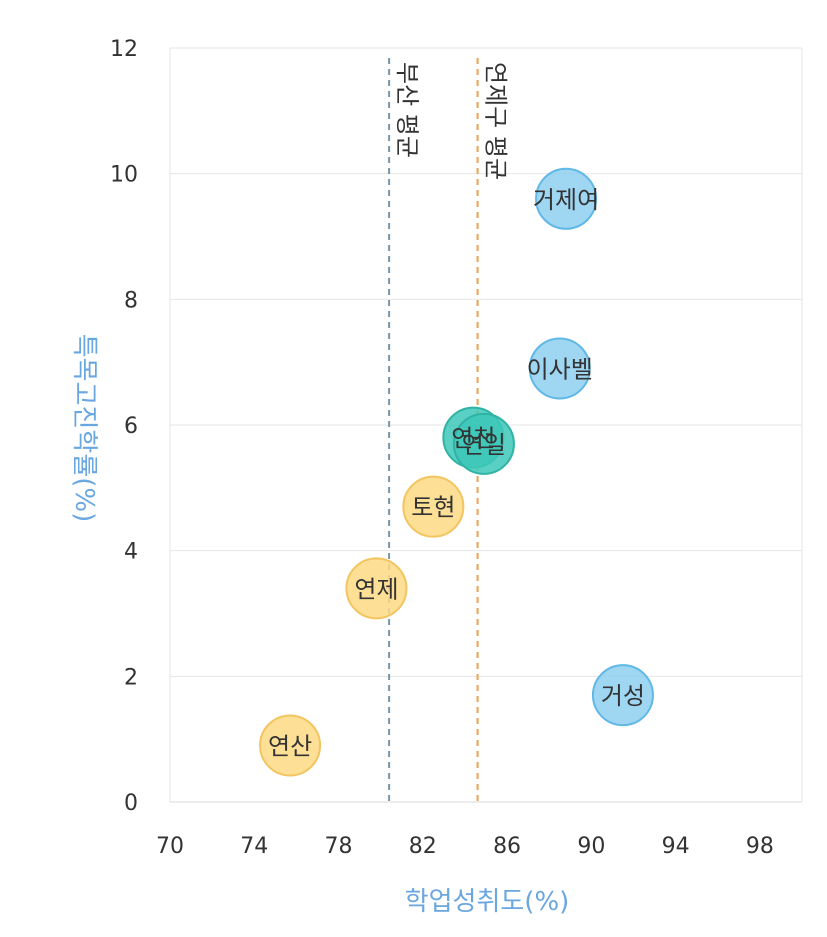 The width and height of the screenshot is (827, 937). I want to click on bubble-label-1: 거제여, so click(566, 200).